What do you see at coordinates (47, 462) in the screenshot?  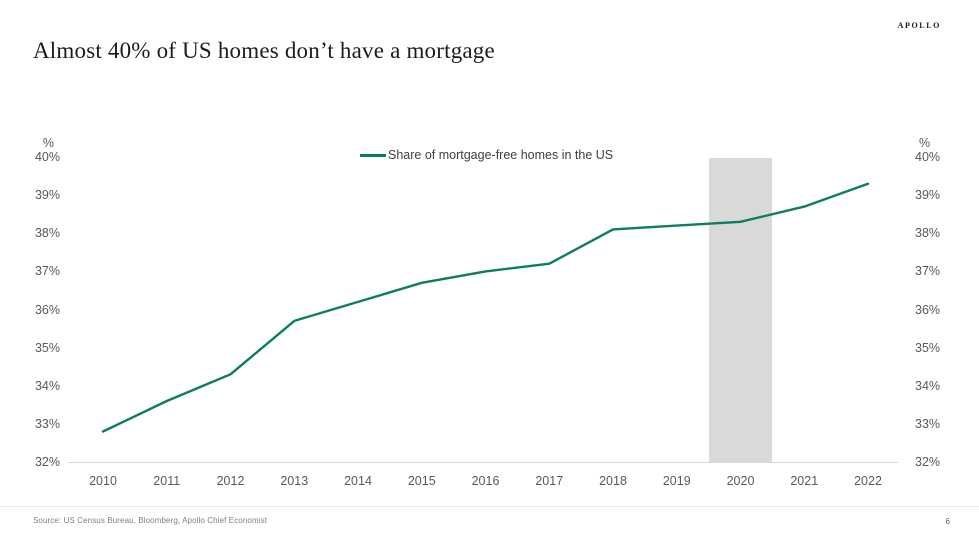 I see `y-tick-label-left: 32%` at bounding box center [47, 462].